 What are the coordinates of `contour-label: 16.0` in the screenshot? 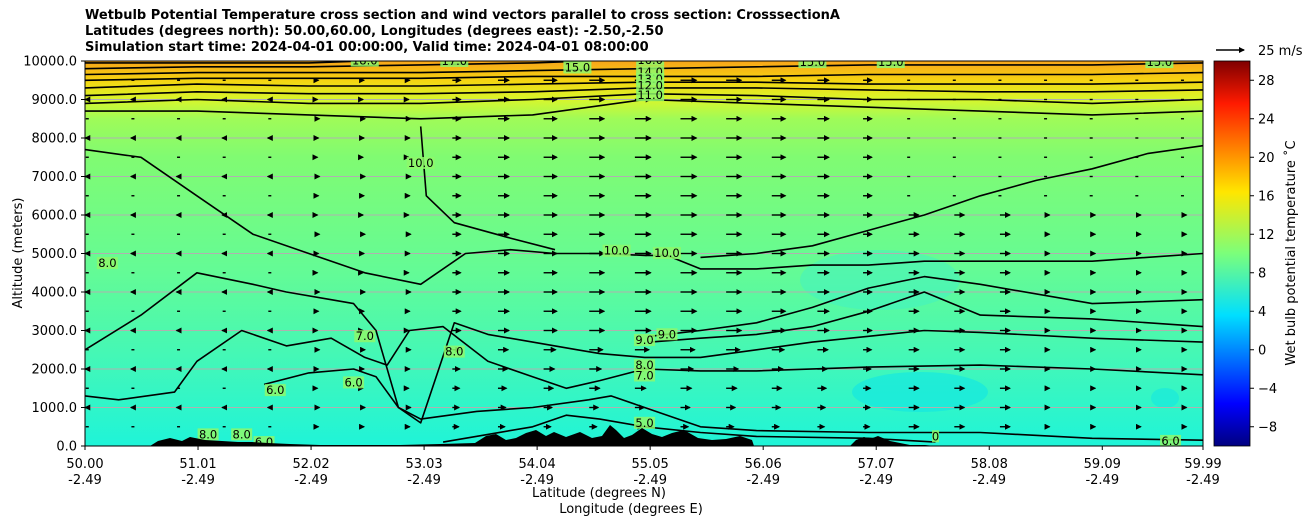 It's located at (650, 60).